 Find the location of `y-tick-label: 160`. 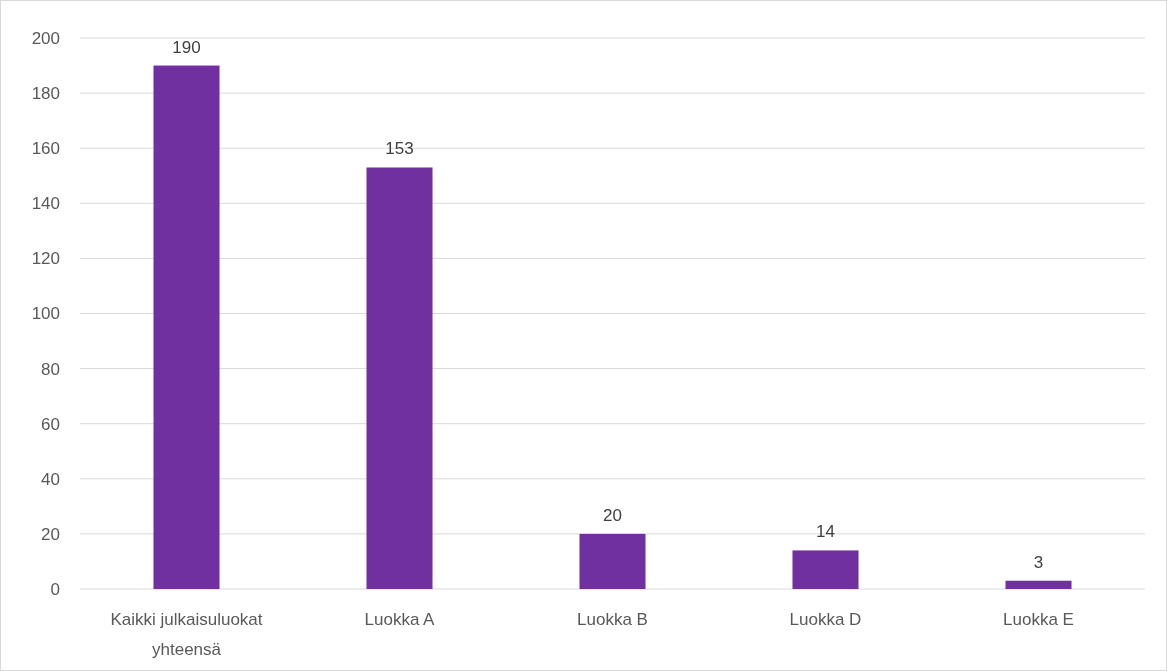

y-tick-label: 160 is located at coordinates (45, 149).